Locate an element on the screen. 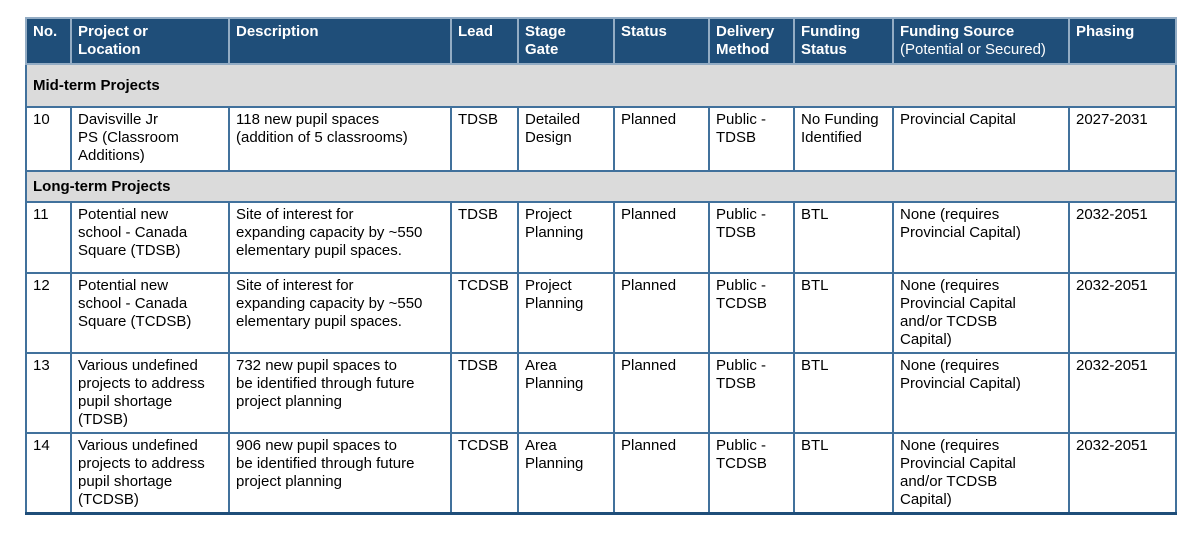  cell-no: 12 is located at coordinates (48, 313).